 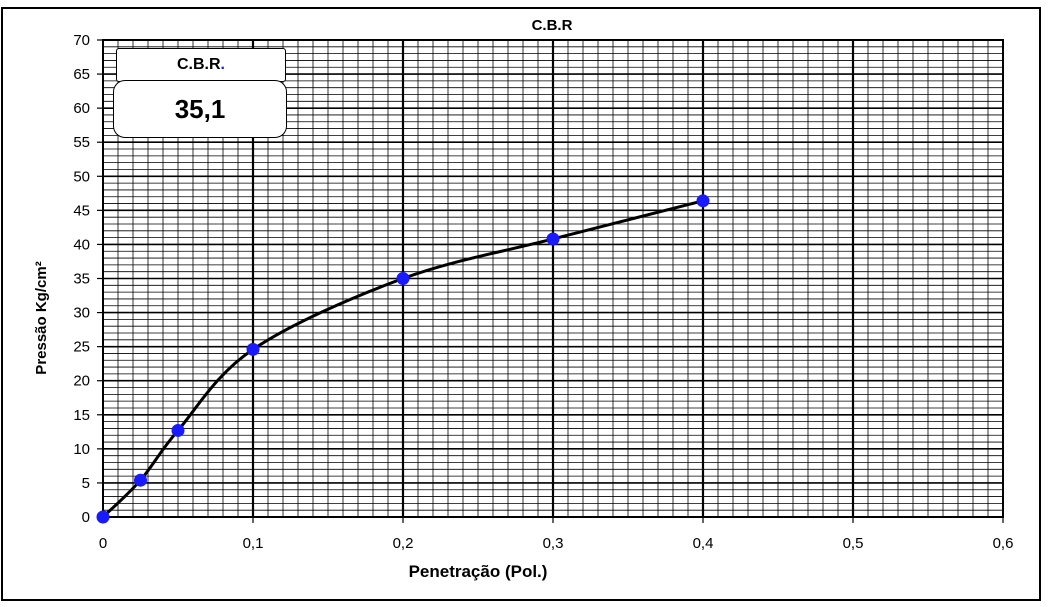 What do you see at coordinates (103, 543) in the screenshot?
I see `x-tick-label: 0` at bounding box center [103, 543].